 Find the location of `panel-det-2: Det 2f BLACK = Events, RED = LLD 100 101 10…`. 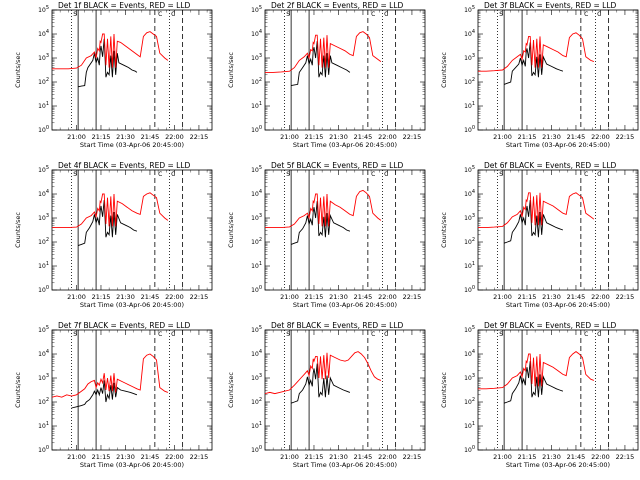

panel-det-2: Det 2f BLACK = Events, RED = LLD 100 101 10… is located at coordinates (326, 75).